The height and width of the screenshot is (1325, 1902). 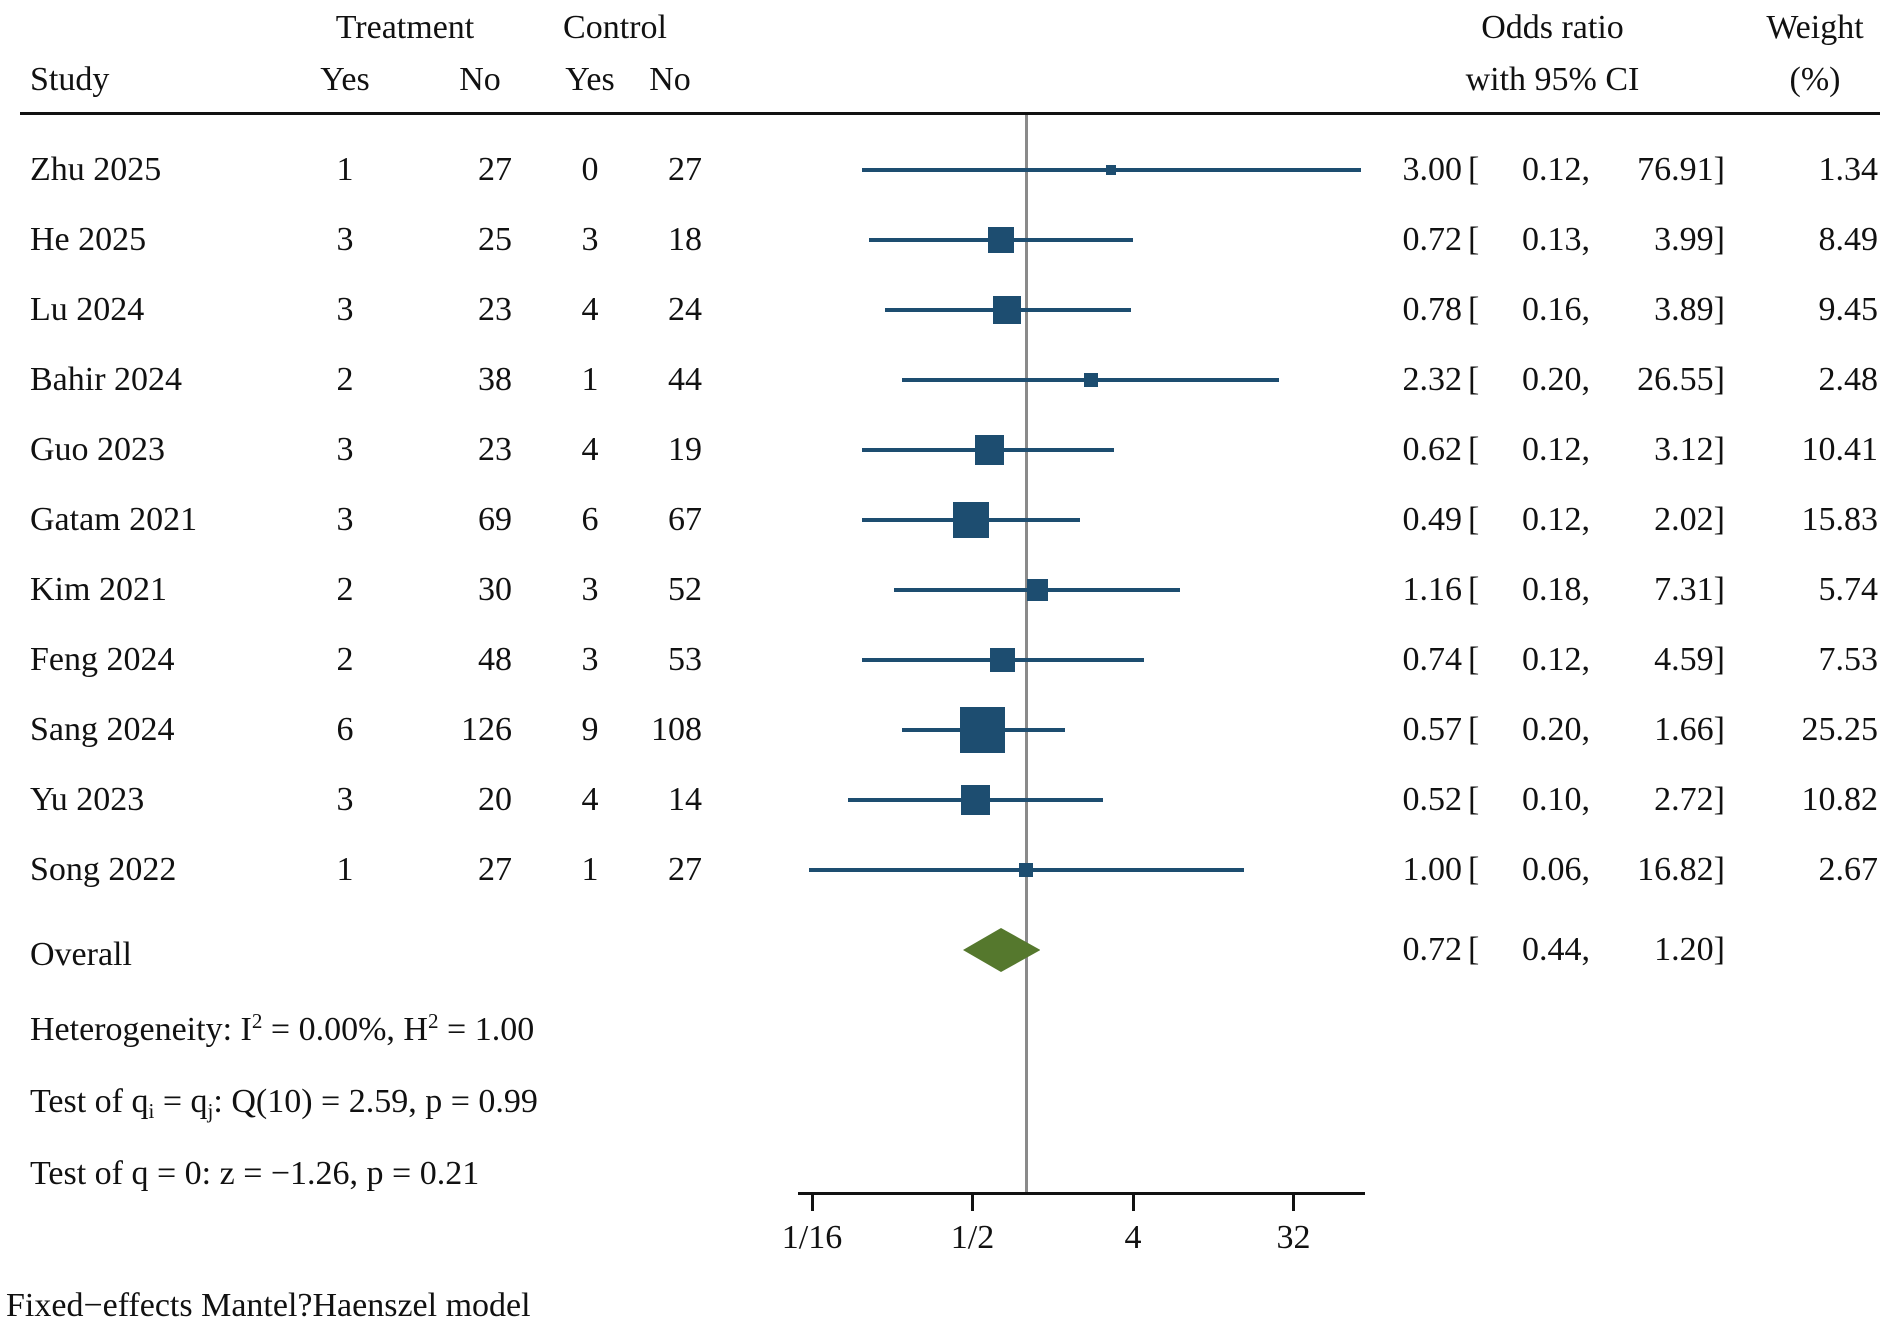 What do you see at coordinates (951, 310) in the screenshot?
I see `table-row: Lu 2024 3 23 4 24 0.78[0.16, 3.89] 9.45` at bounding box center [951, 310].